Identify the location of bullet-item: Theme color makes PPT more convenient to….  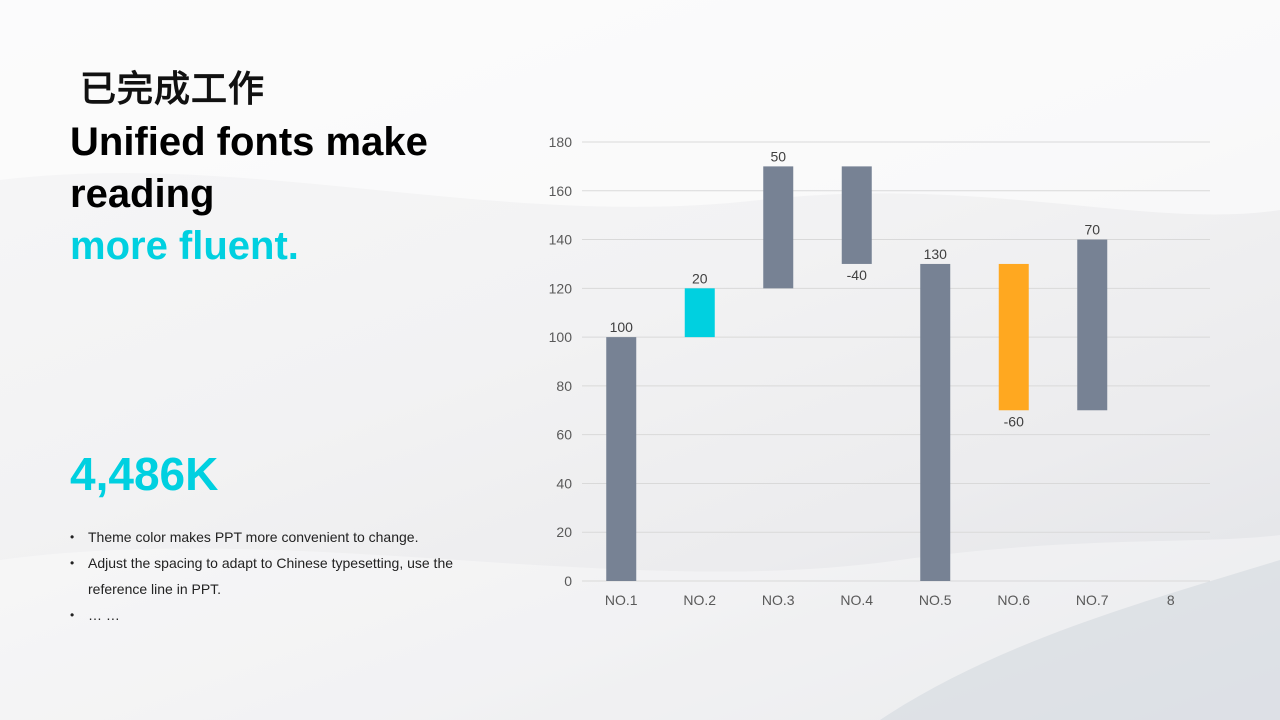
(280, 537).